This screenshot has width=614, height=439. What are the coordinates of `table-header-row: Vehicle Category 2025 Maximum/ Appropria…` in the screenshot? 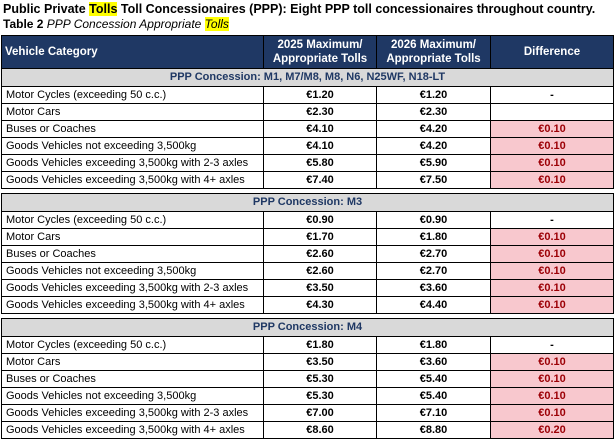 It's located at (307, 51).